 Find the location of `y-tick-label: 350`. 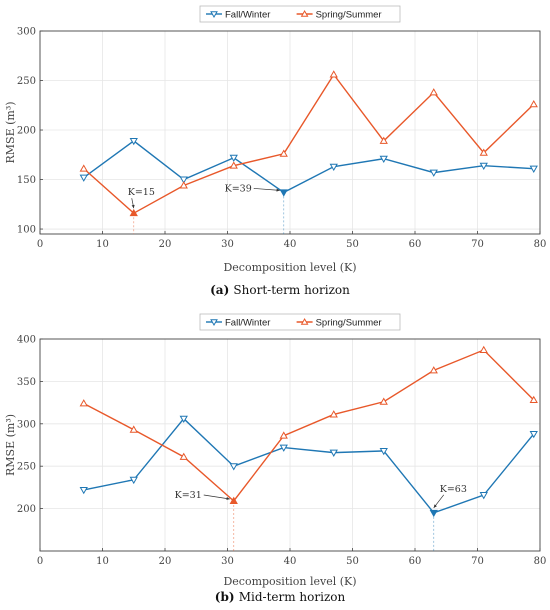

y-tick-label: 350 is located at coordinates (26, 382).